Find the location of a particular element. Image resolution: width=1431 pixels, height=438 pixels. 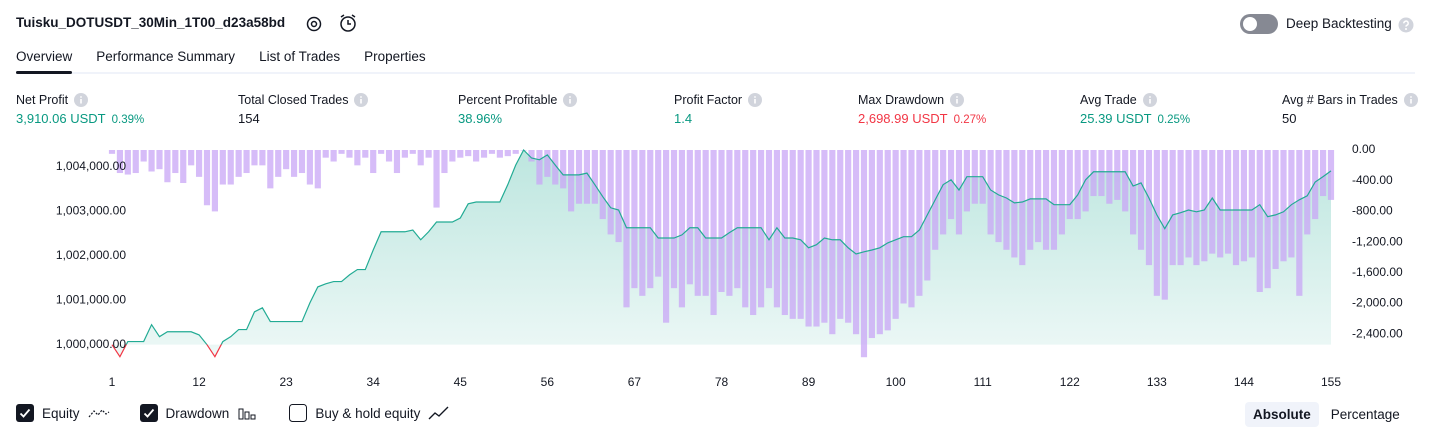

view-button: Absolute is located at coordinates (1282, 414).